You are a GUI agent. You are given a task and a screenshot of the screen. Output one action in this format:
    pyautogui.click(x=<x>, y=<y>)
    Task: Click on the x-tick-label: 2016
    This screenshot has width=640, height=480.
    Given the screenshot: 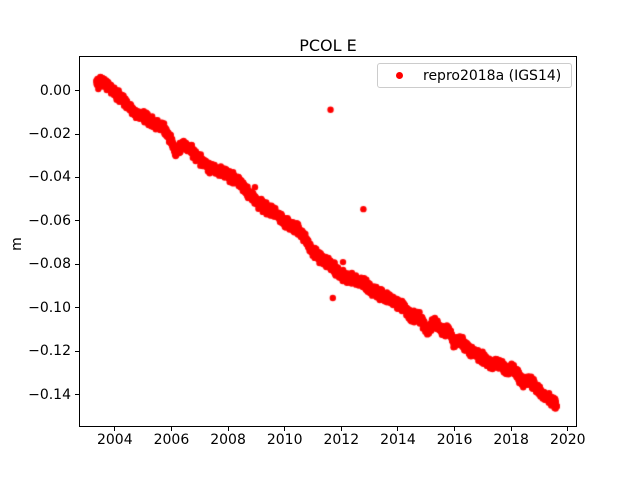 What is the action you would take?
    pyautogui.click(x=454, y=440)
    